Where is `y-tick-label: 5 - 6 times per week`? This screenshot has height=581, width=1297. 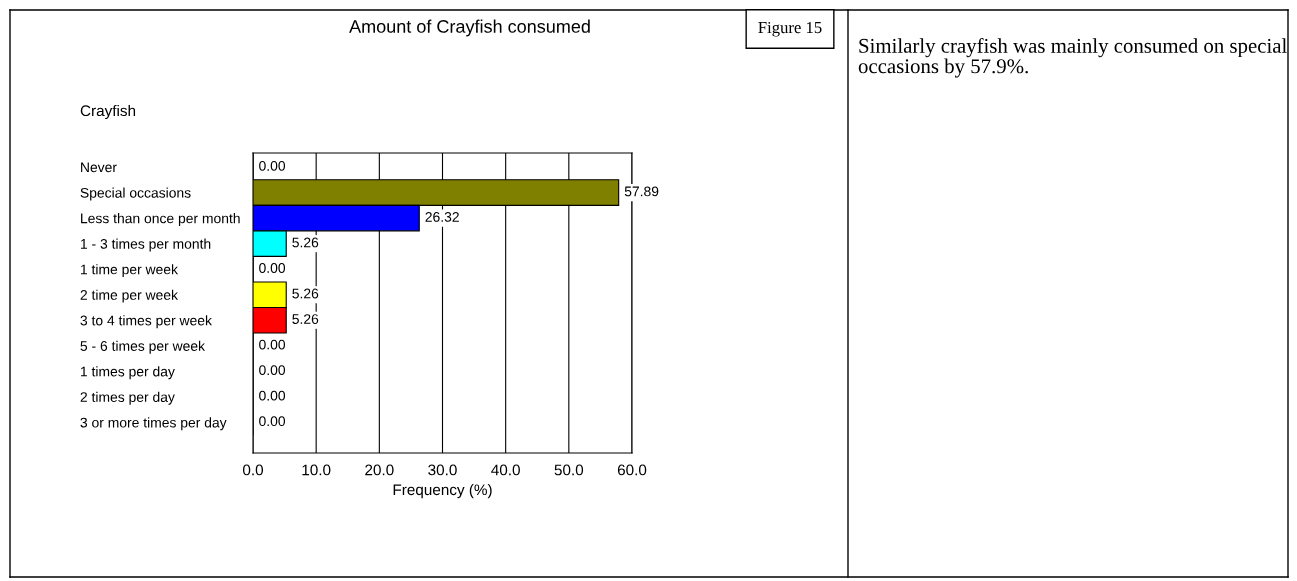
y-tick-label: 5 - 6 times per week is located at coordinates (143, 347).